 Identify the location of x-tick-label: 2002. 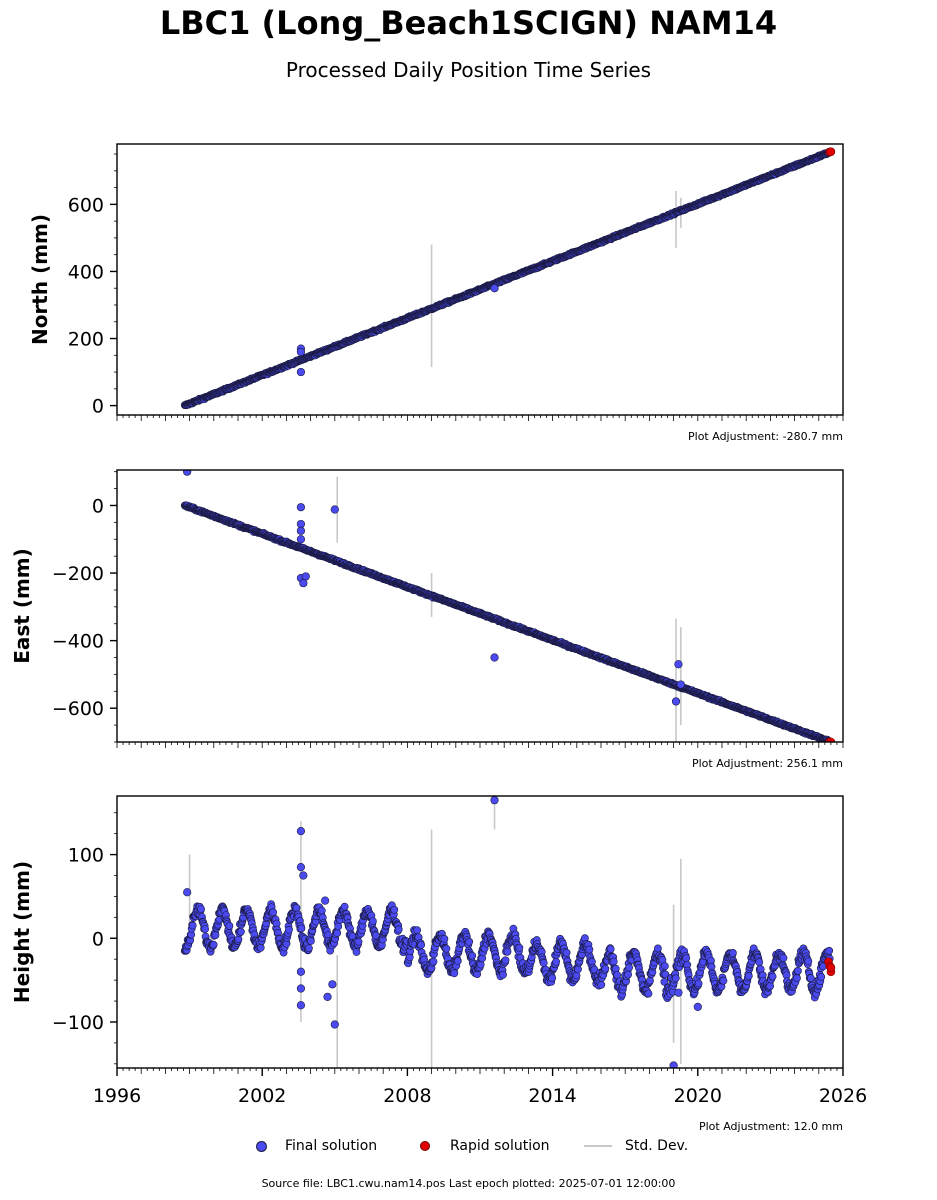
(262, 1096).